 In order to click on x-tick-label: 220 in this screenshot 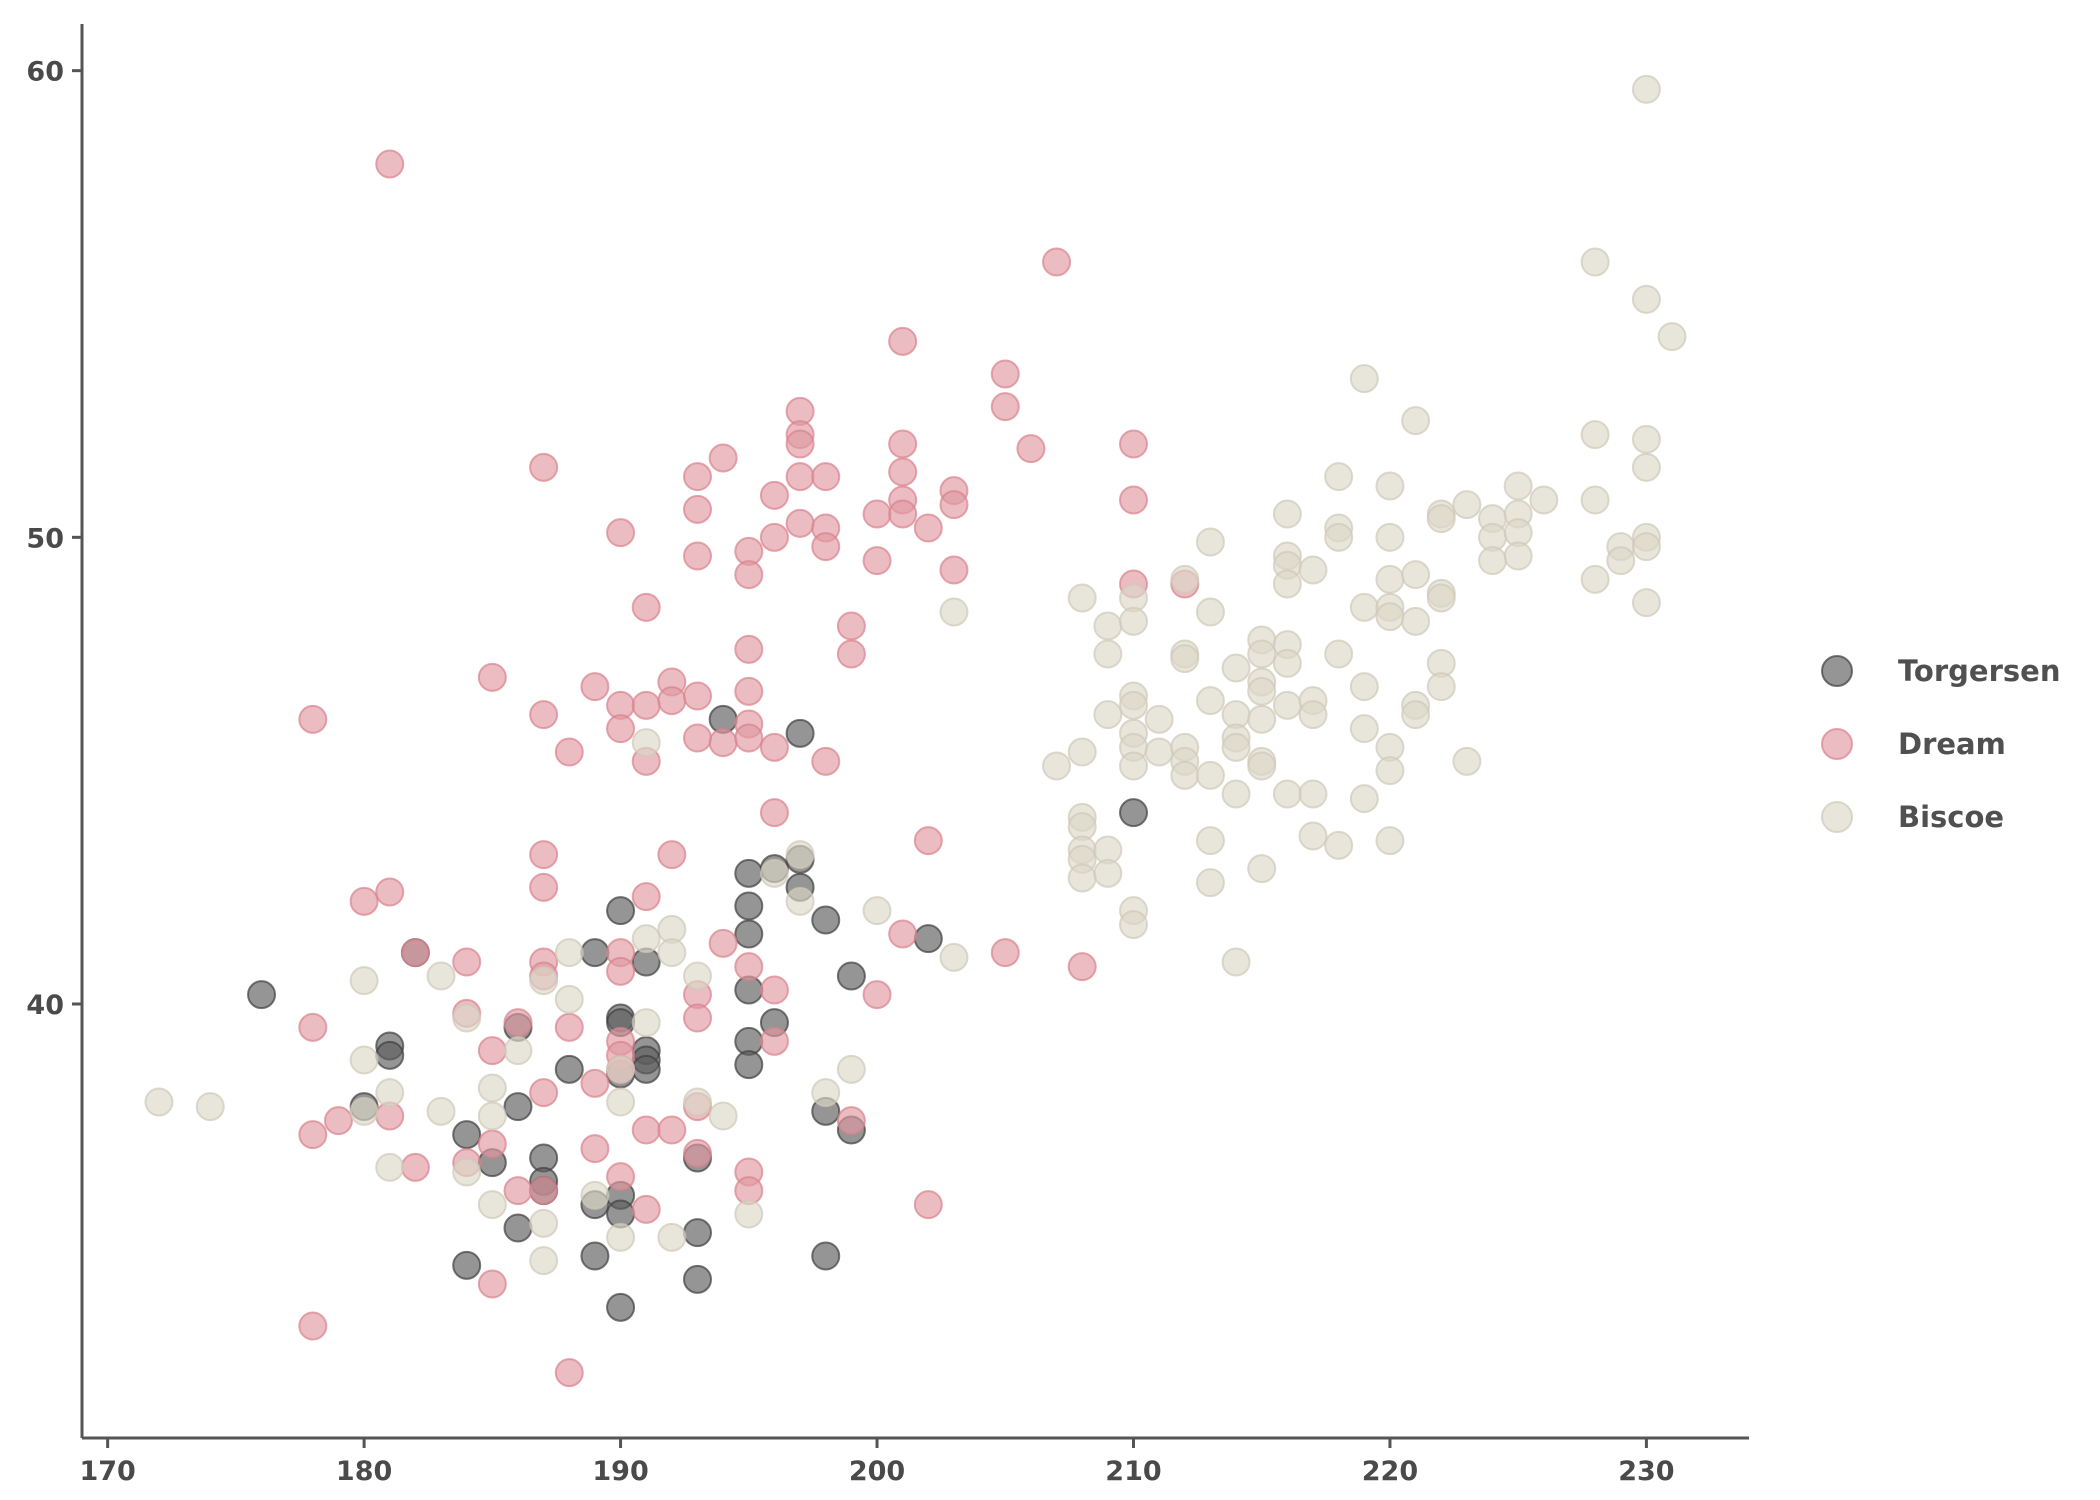, I will do `click(1390, 1471)`.